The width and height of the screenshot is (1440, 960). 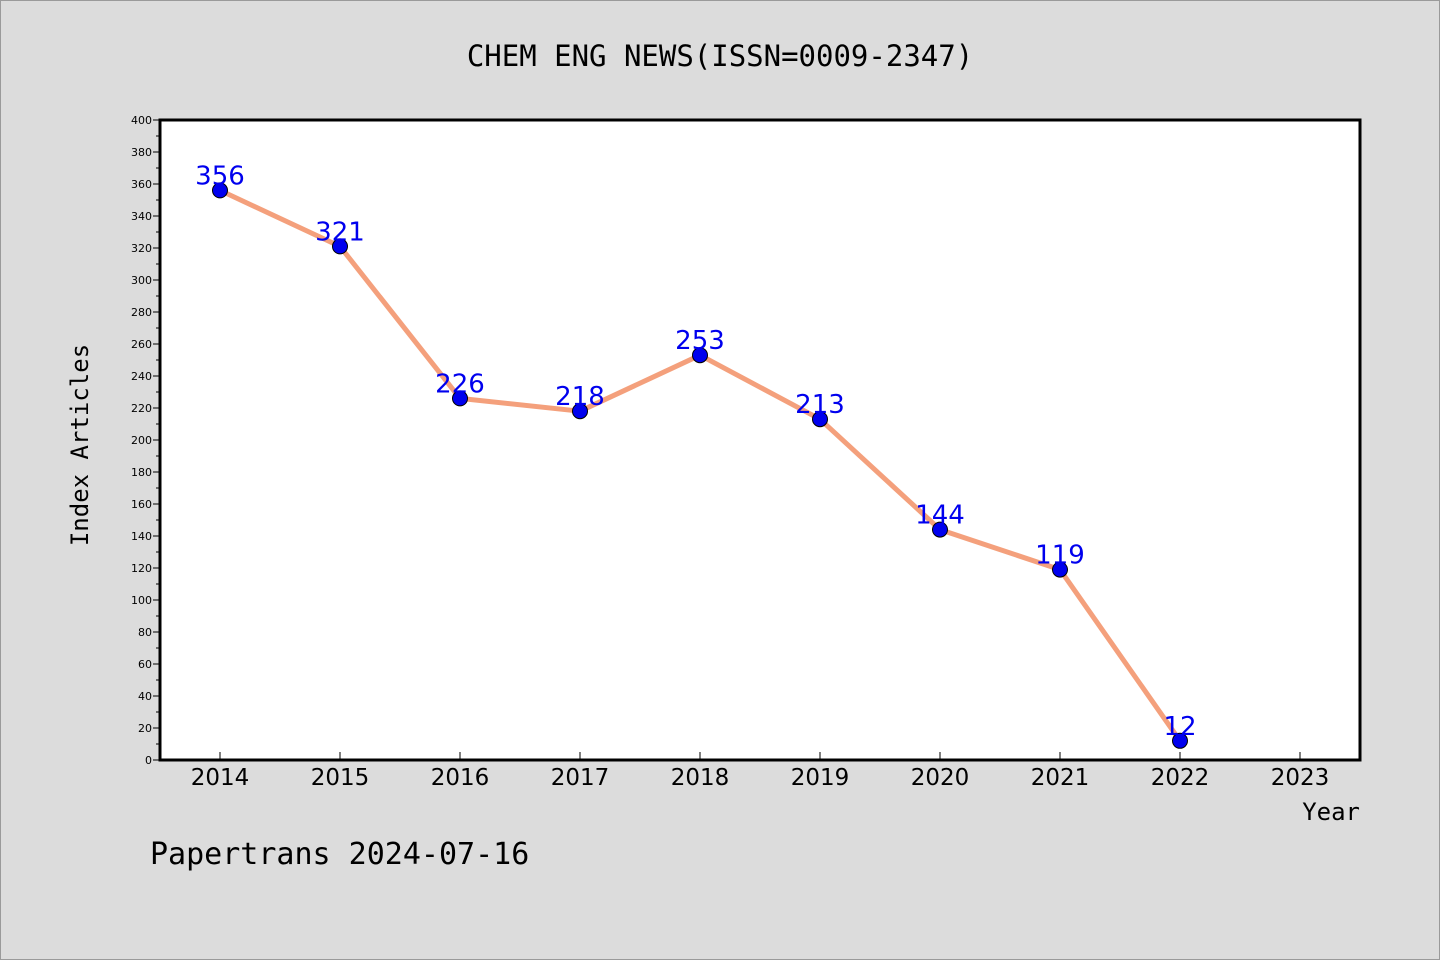 What do you see at coordinates (141, 312) in the screenshot?
I see `y-tick-label: 280` at bounding box center [141, 312].